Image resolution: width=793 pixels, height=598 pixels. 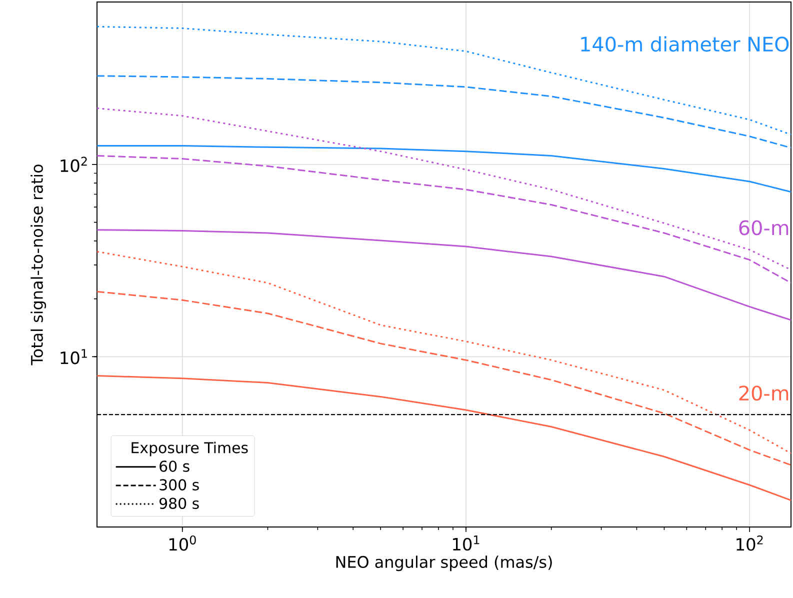 What do you see at coordinates (763, 228) in the screenshot?
I see `annotation: 60-m` at bounding box center [763, 228].